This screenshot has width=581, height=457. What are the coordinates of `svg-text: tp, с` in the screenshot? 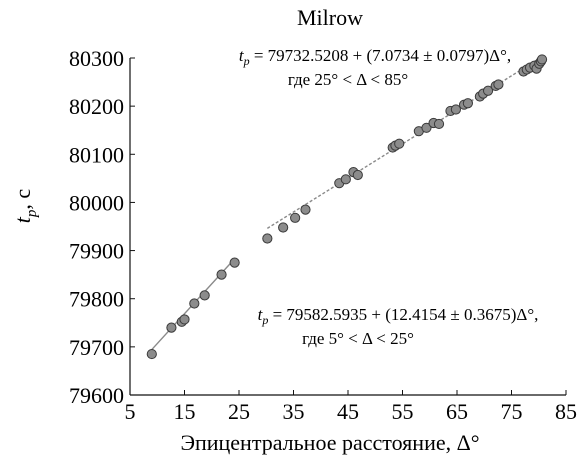 It's located at (25, 206).